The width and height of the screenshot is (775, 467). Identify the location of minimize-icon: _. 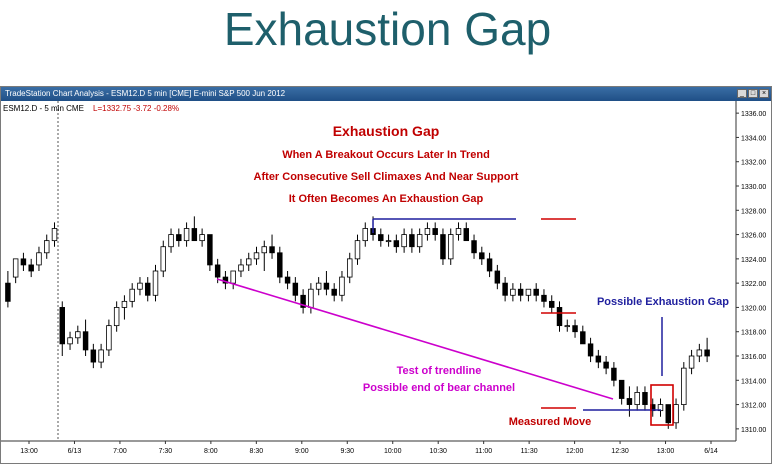
(742, 93).